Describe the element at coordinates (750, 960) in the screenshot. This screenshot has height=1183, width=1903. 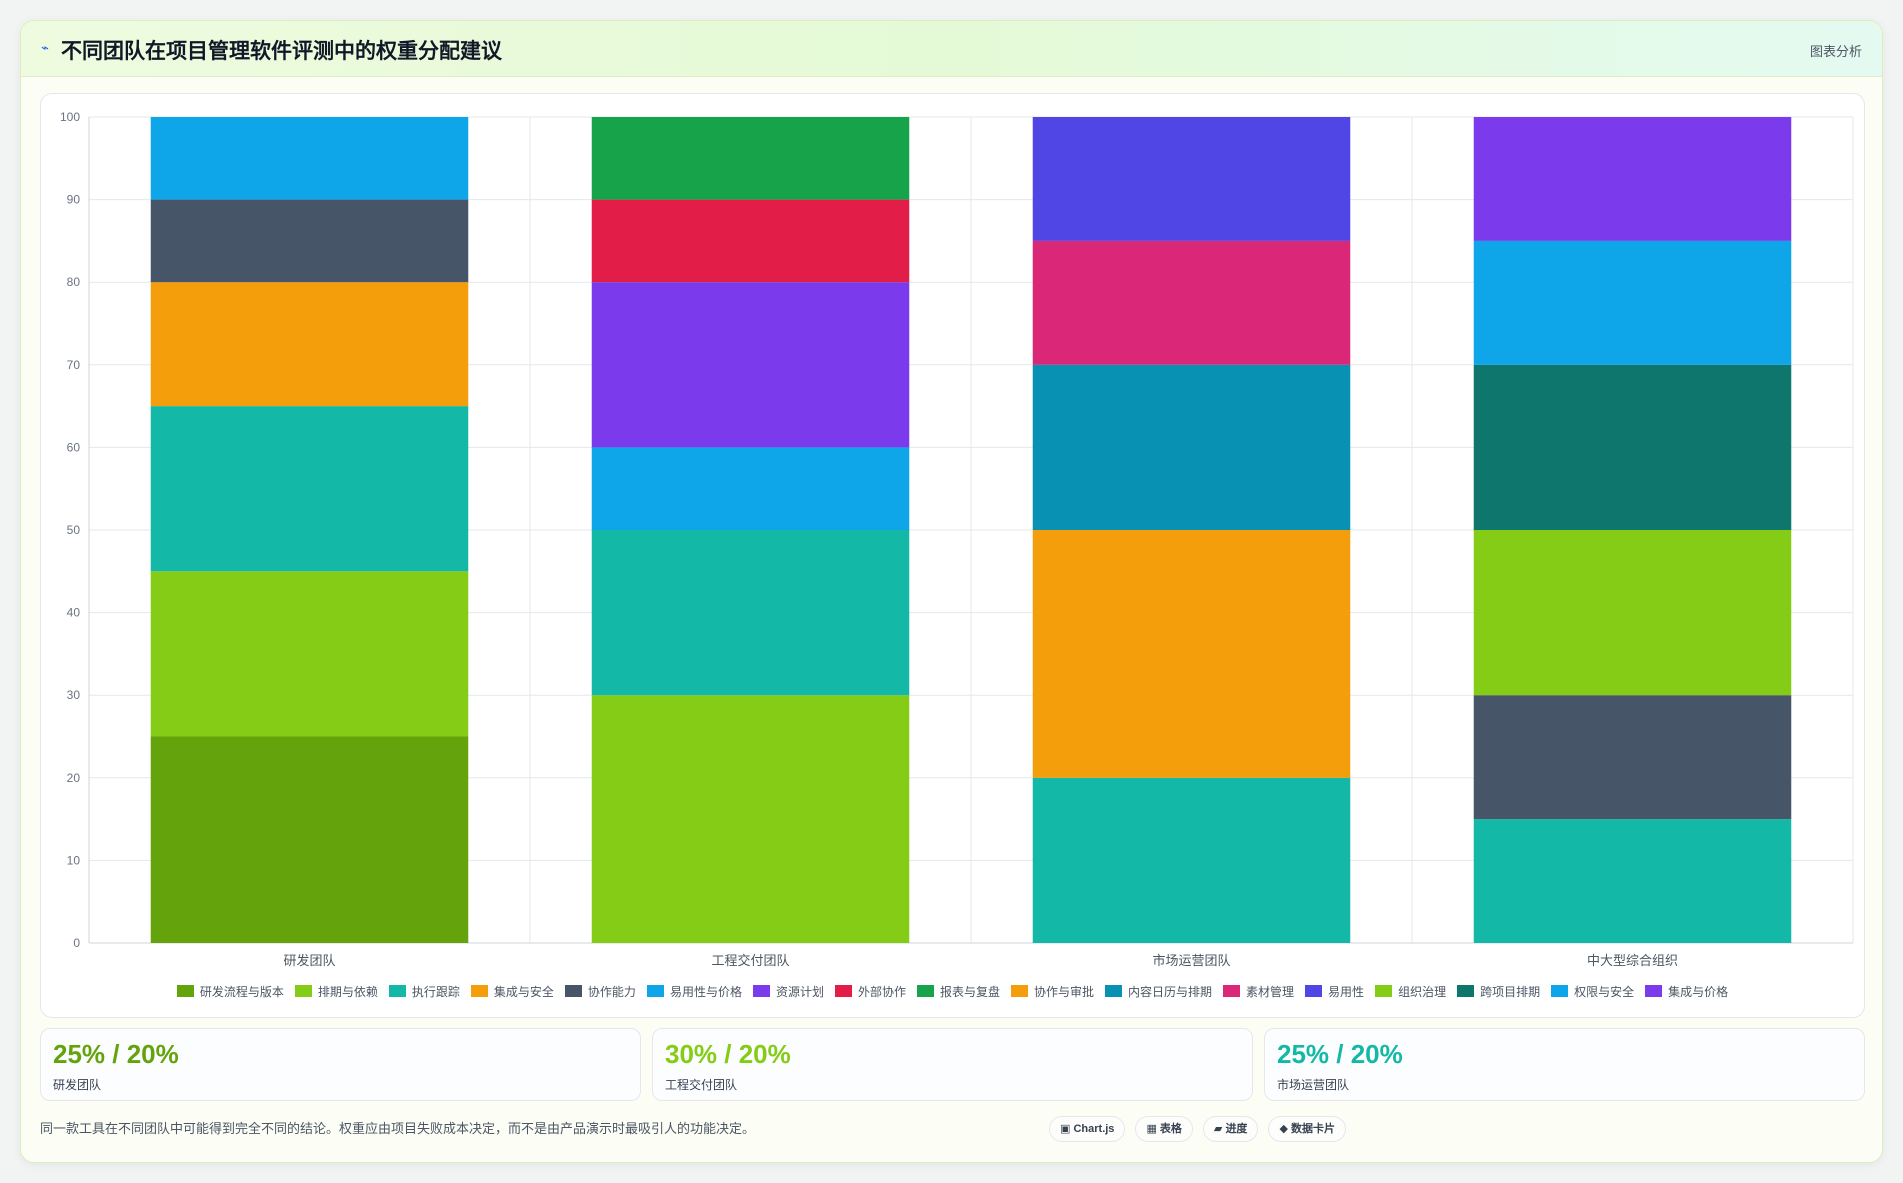
I see `x-tick-label: 工程交付团队` at that location.